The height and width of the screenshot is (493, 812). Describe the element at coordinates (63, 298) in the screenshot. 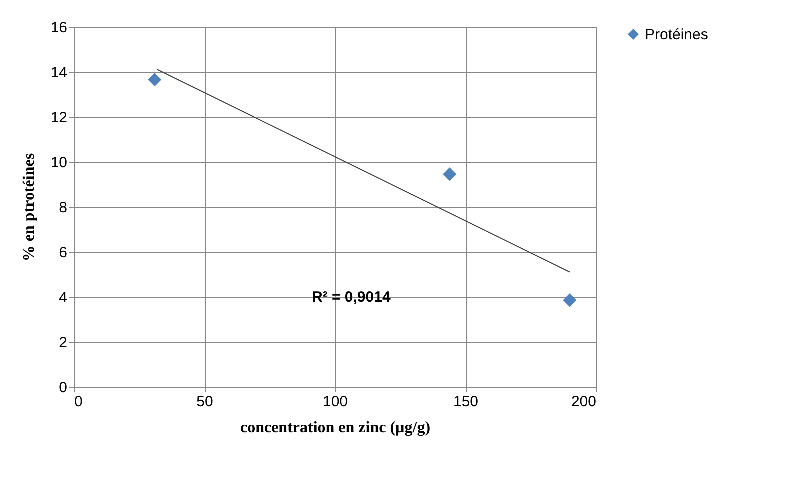

I see `y-tick-label: 4` at that location.